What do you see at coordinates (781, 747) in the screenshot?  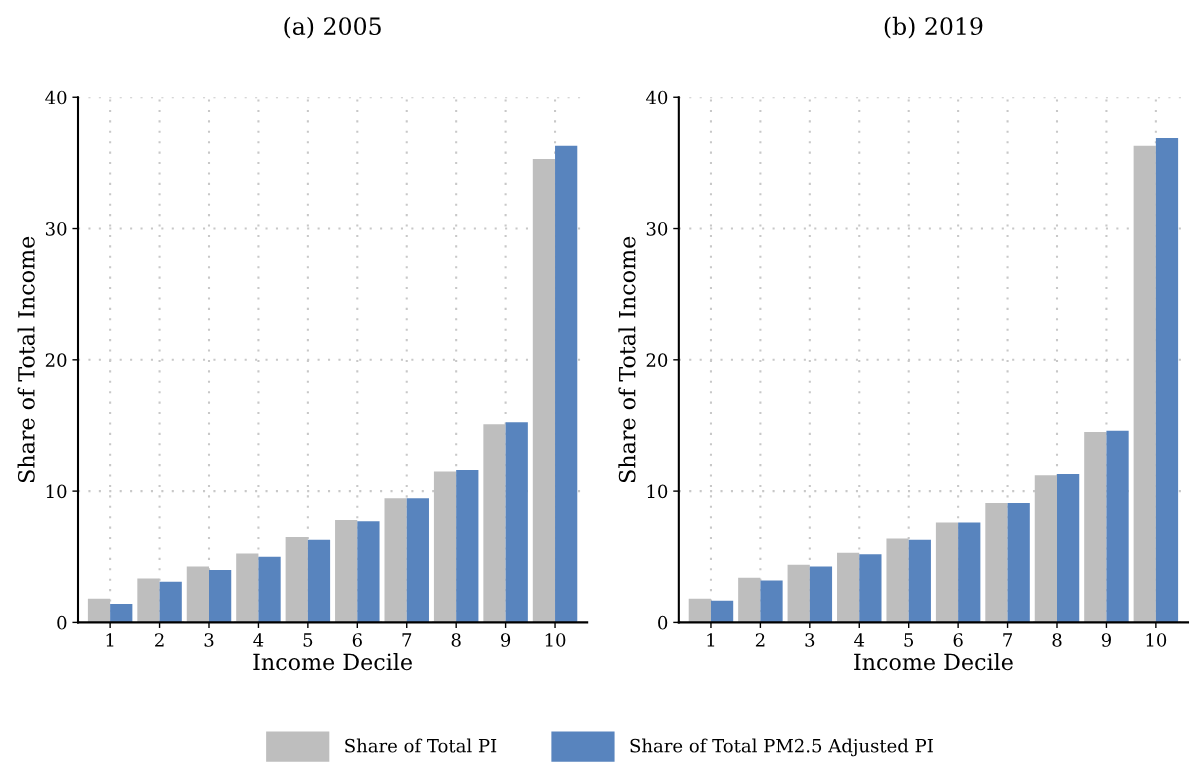 I see `legend-label: Share of Total PM2.5 Adjusted PI` at bounding box center [781, 747].